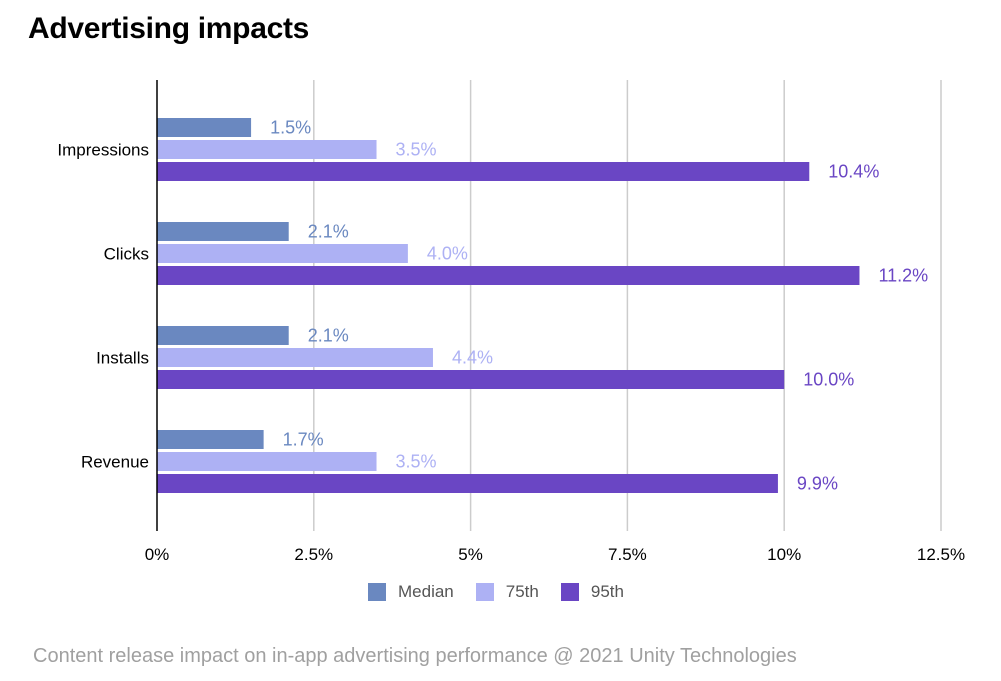 This screenshot has width=1001, height=681. Describe the element at coordinates (470, 554) in the screenshot. I see `x-tick-label: 5%` at that location.